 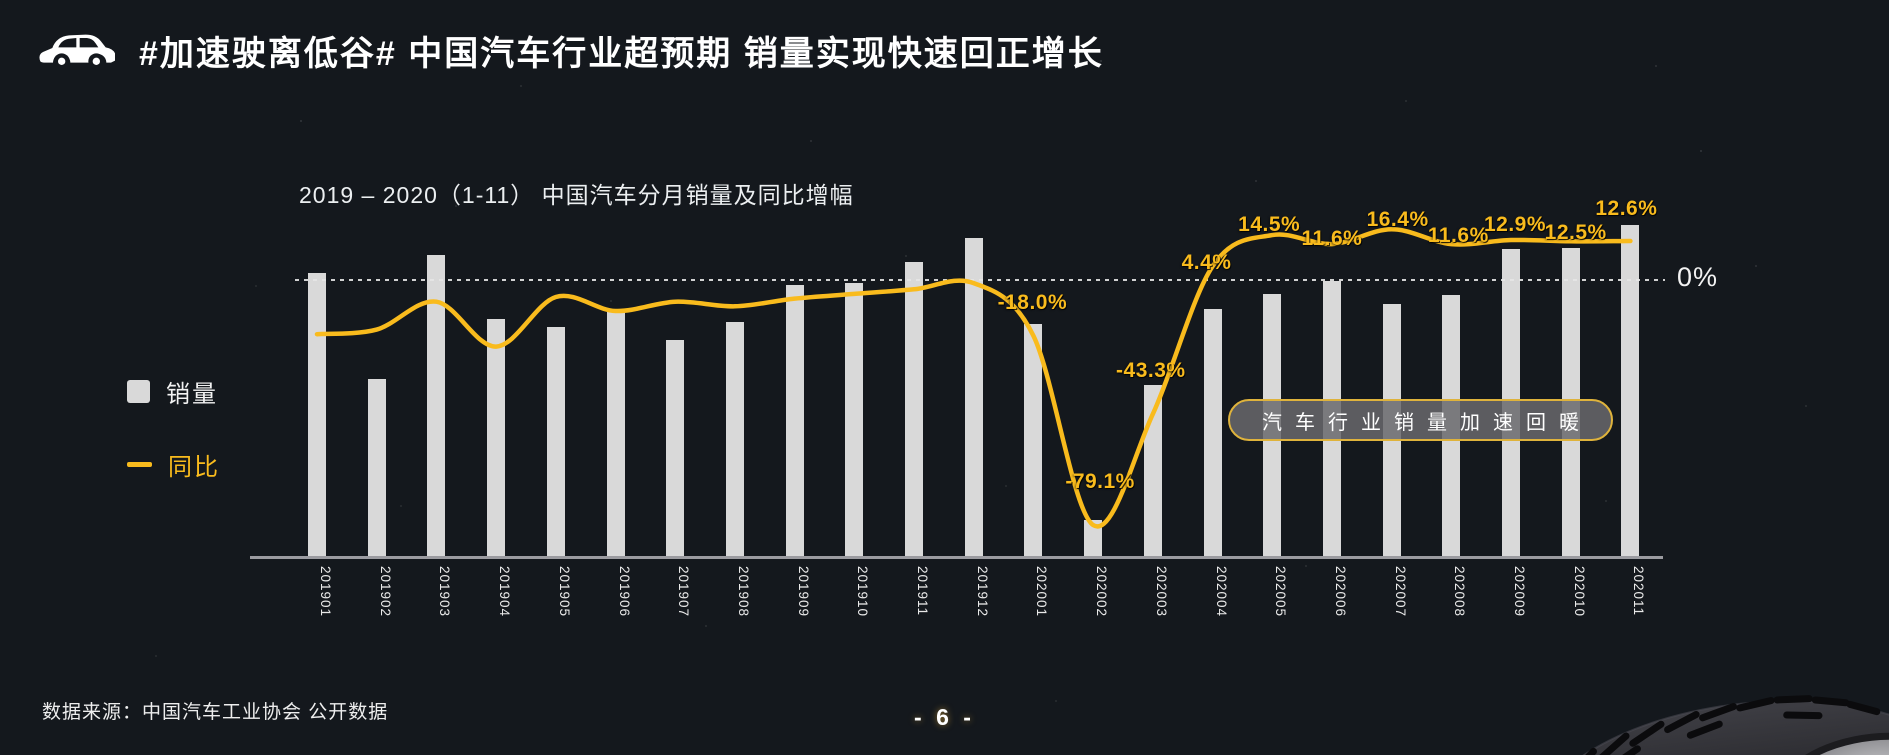 I want to click on x-tick-202005: 202005, so click(x=1281, y=592).